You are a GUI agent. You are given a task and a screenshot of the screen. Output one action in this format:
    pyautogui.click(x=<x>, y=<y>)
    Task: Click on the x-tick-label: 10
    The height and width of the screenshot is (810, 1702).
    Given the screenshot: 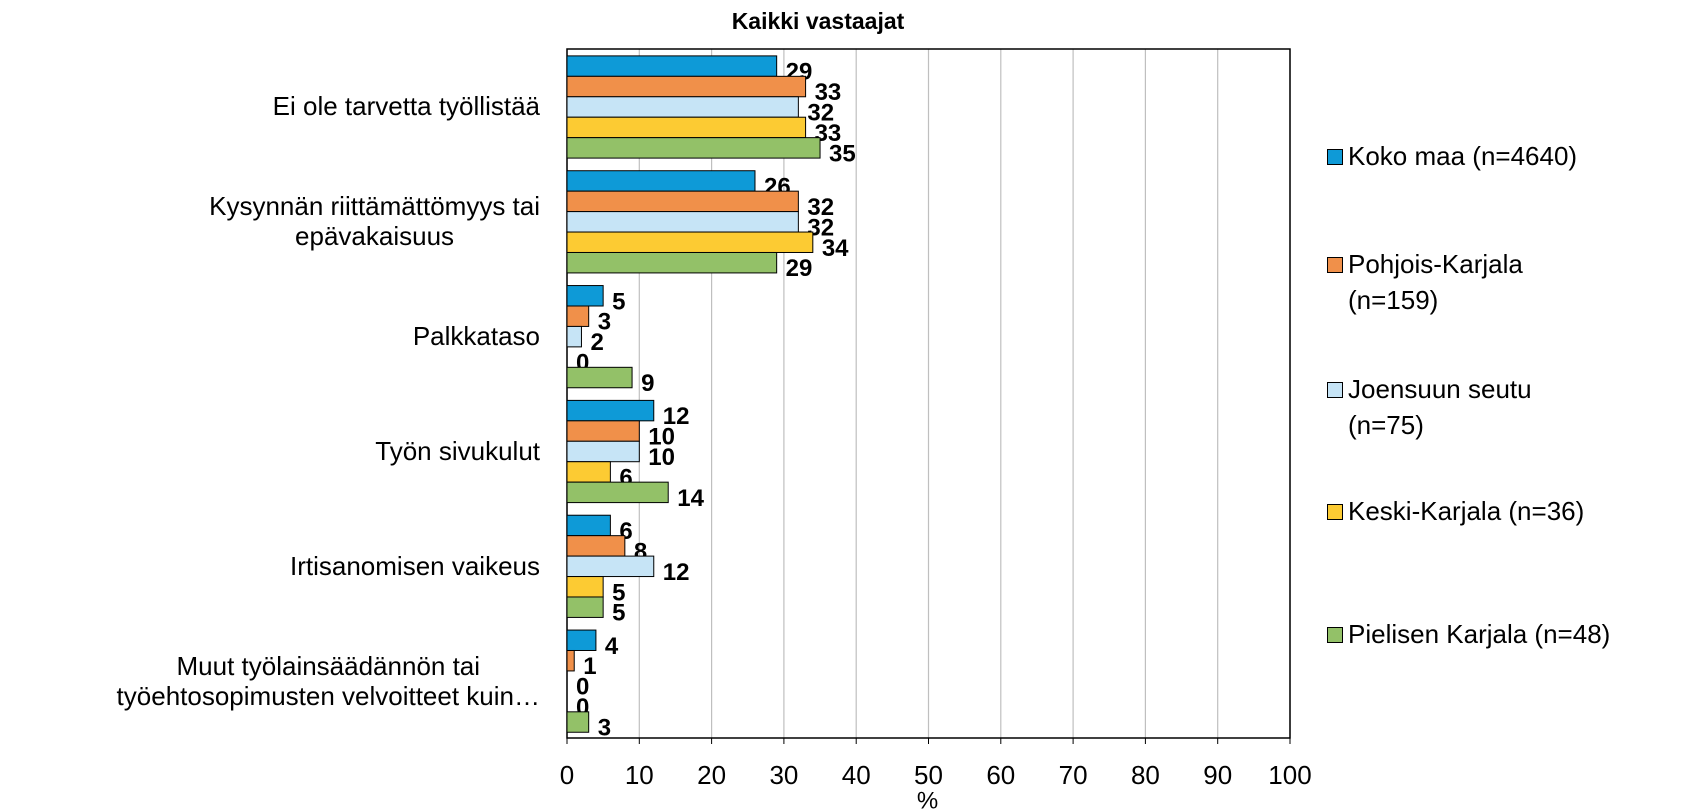 What is the action you would take?
    pyautogui.click(x=639, y=775)
    